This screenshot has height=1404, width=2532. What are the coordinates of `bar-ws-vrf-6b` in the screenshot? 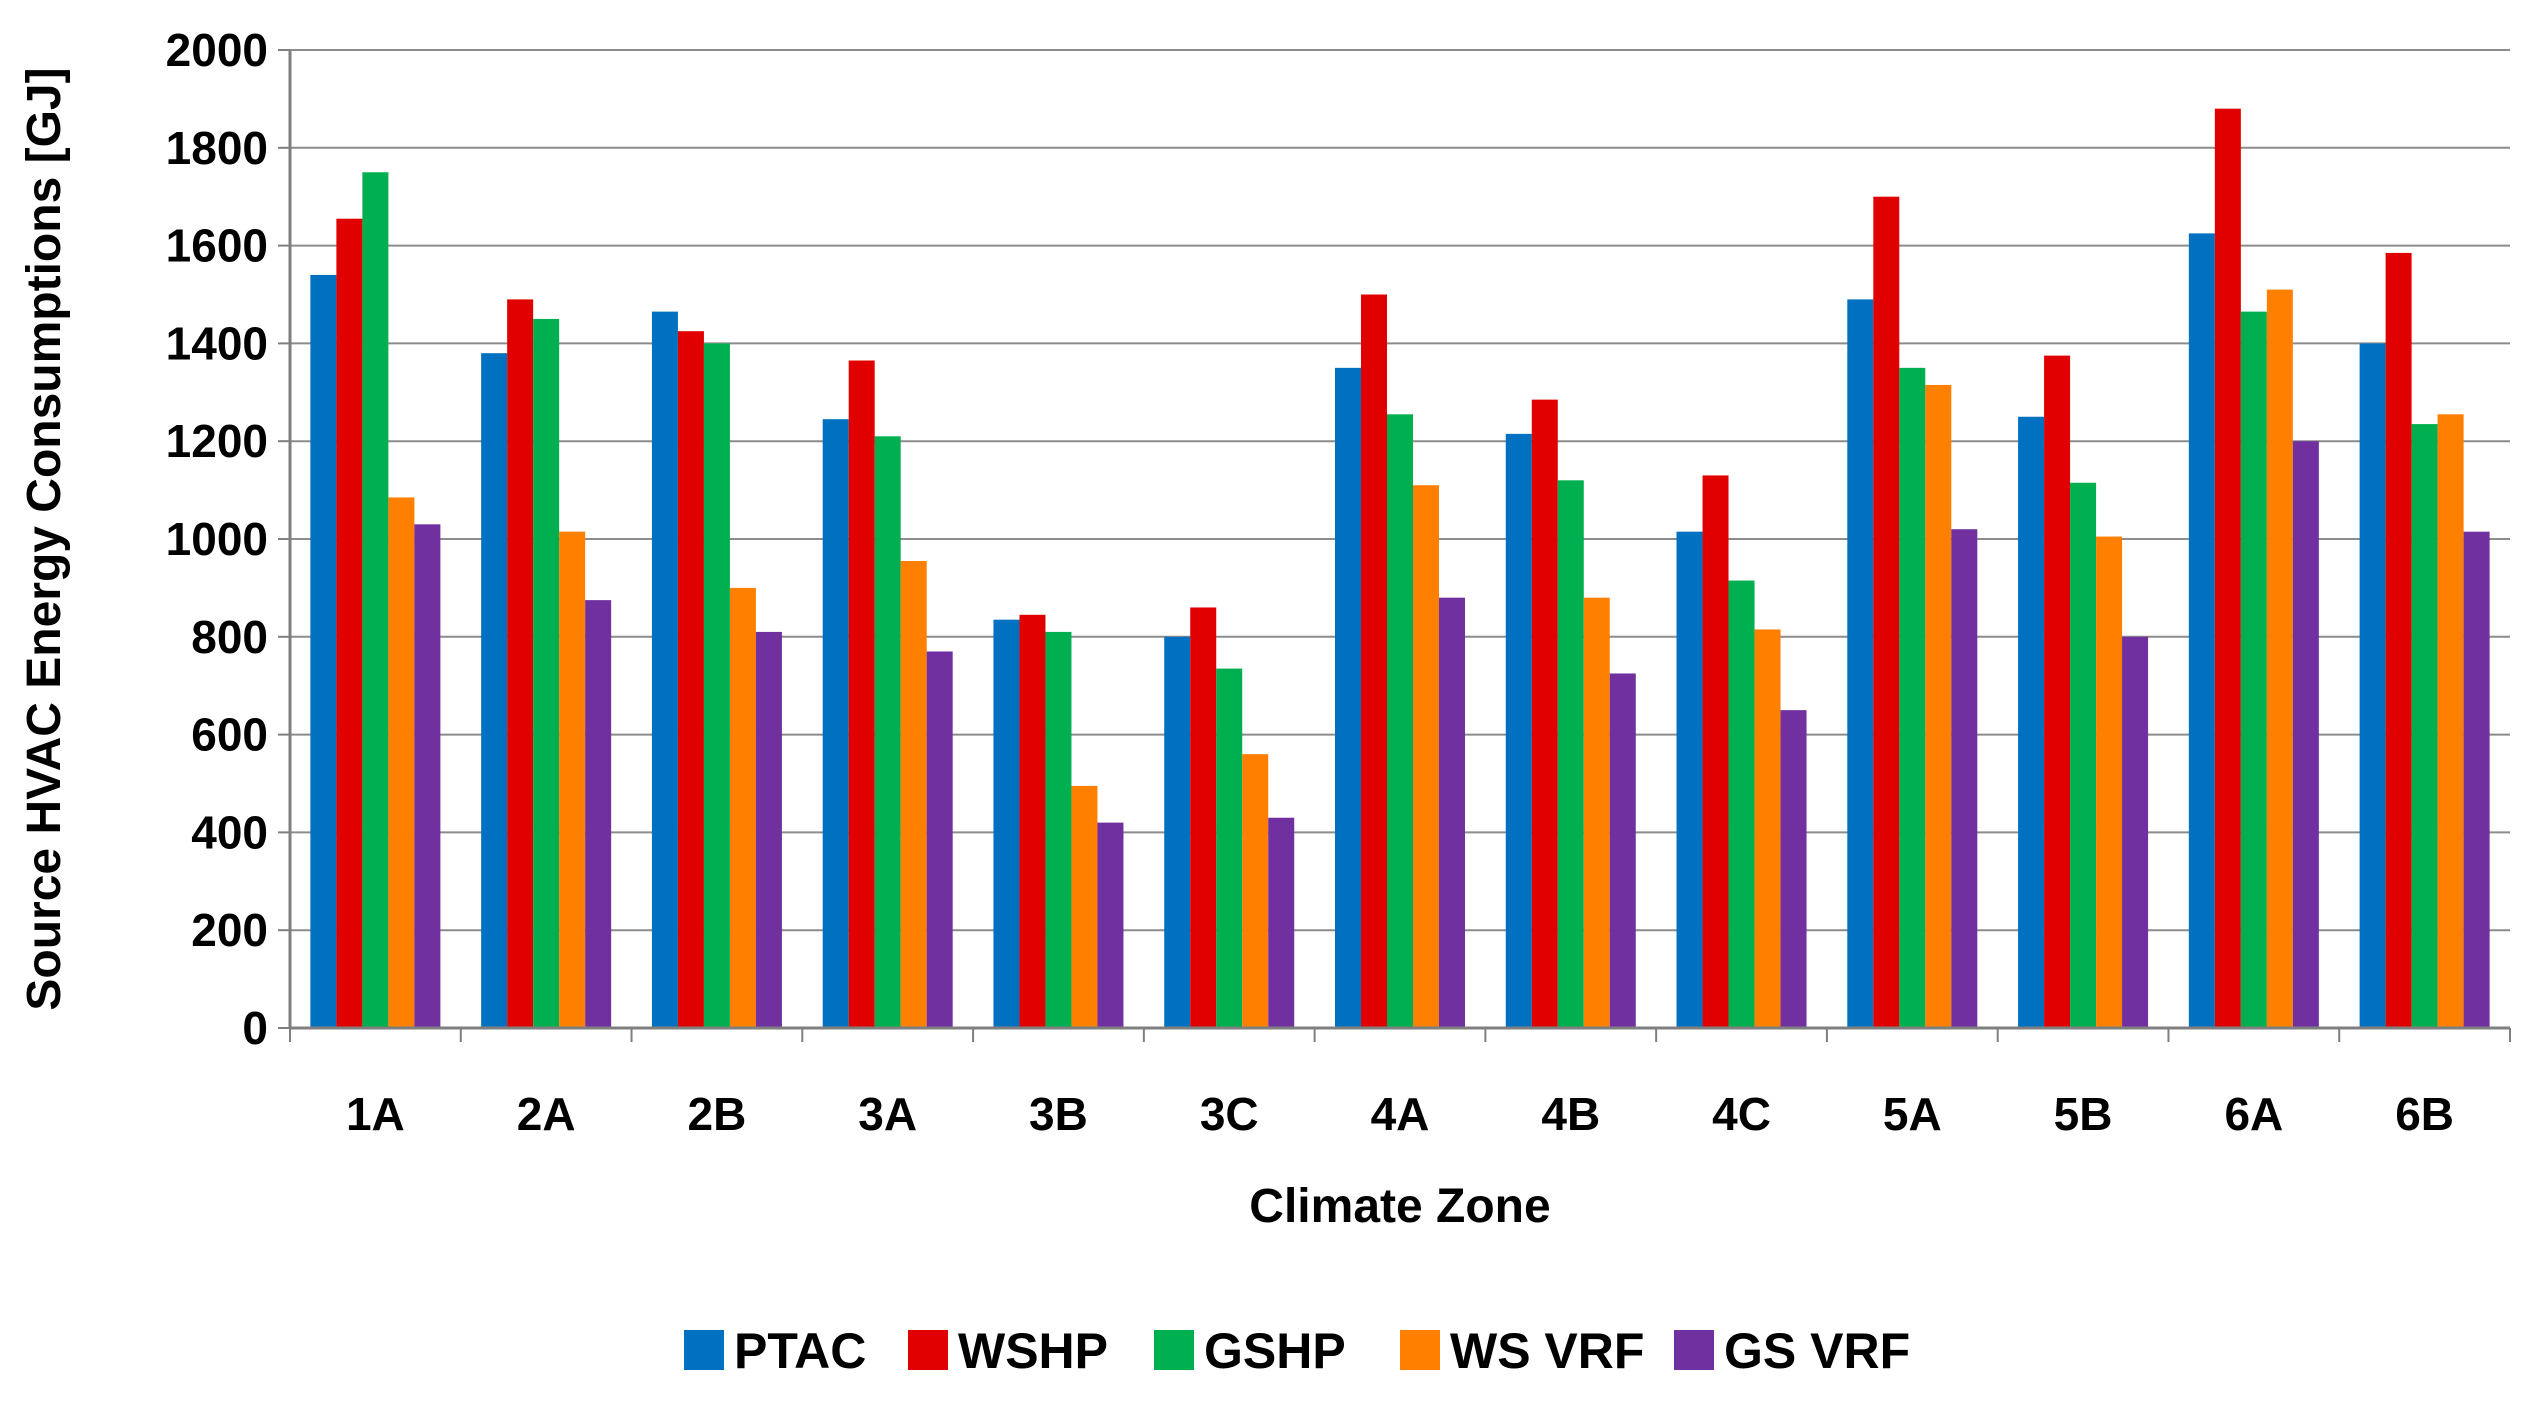 It's located at (2450, 721).